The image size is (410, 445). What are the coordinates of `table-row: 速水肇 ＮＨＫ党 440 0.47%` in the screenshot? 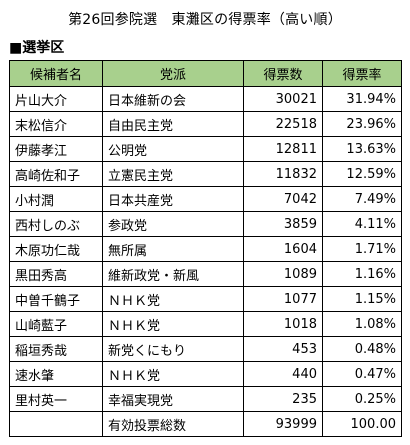 It's located at (205, 374).